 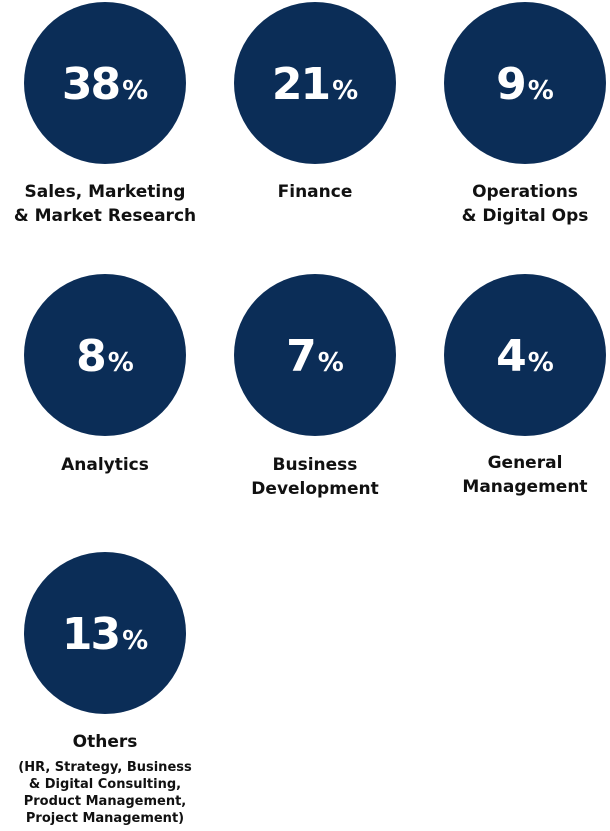 What do you see at coordinates (314, 489) in the screenshot?
I see `stat-label: Development` at bounding box center [314, 489].